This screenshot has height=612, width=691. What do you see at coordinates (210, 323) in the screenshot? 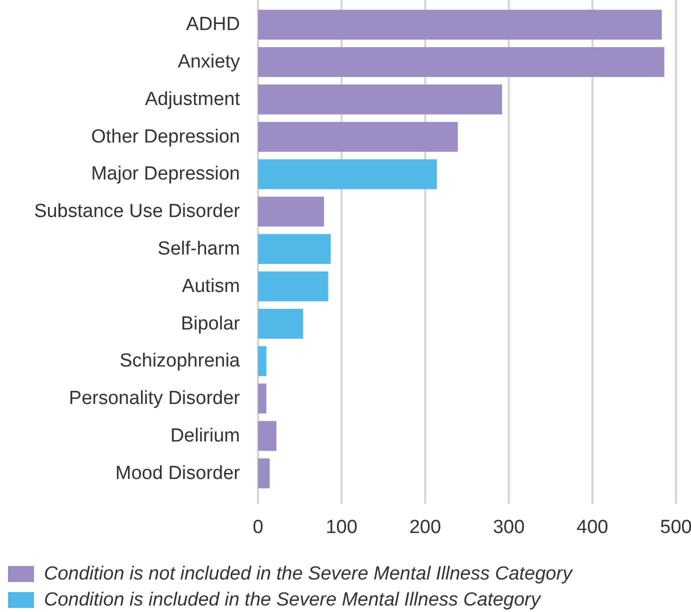
I see `y-tick-label: Bipolar` at bounding box center [210, 323].